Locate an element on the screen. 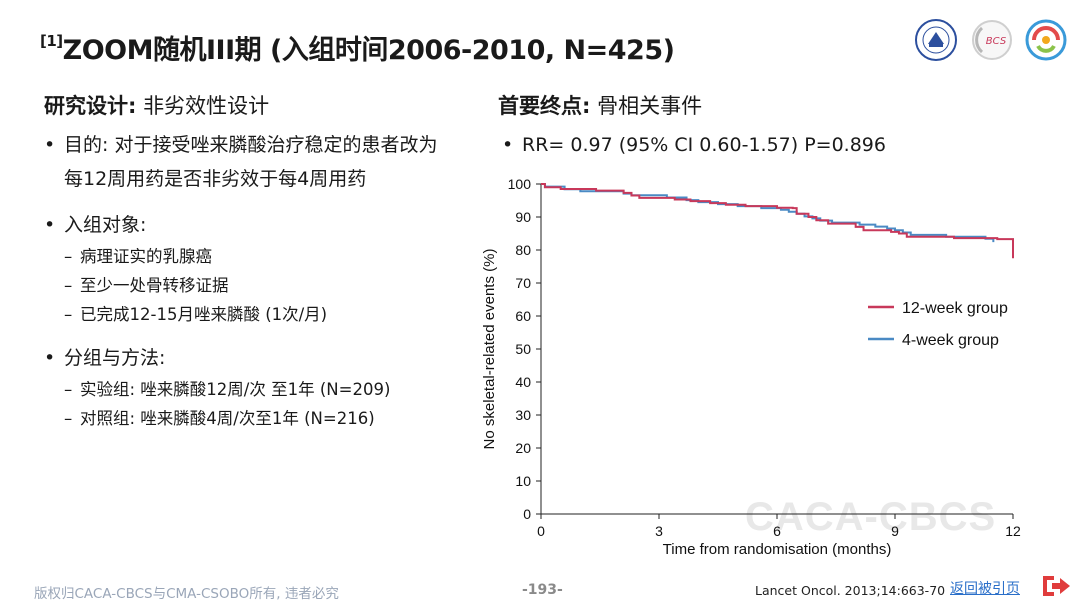 This screenshot has height=608, width=1080. population-label: 入组对象: is located at coordinates (105, 225).